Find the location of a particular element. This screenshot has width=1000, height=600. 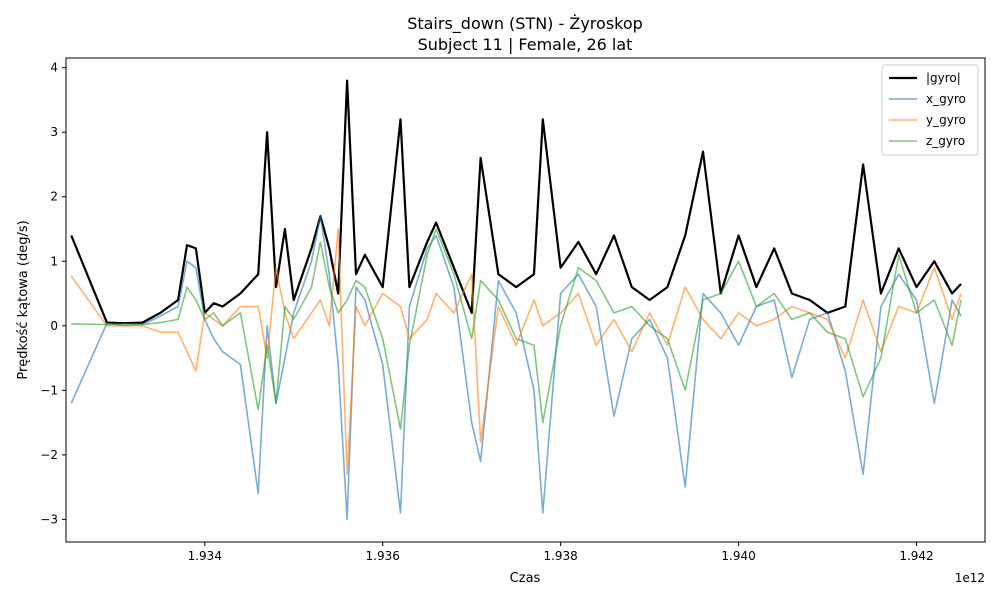

x-axis: 1.934 1.936 1.938 1.940 1.942 is located at coordinates (561, 552).